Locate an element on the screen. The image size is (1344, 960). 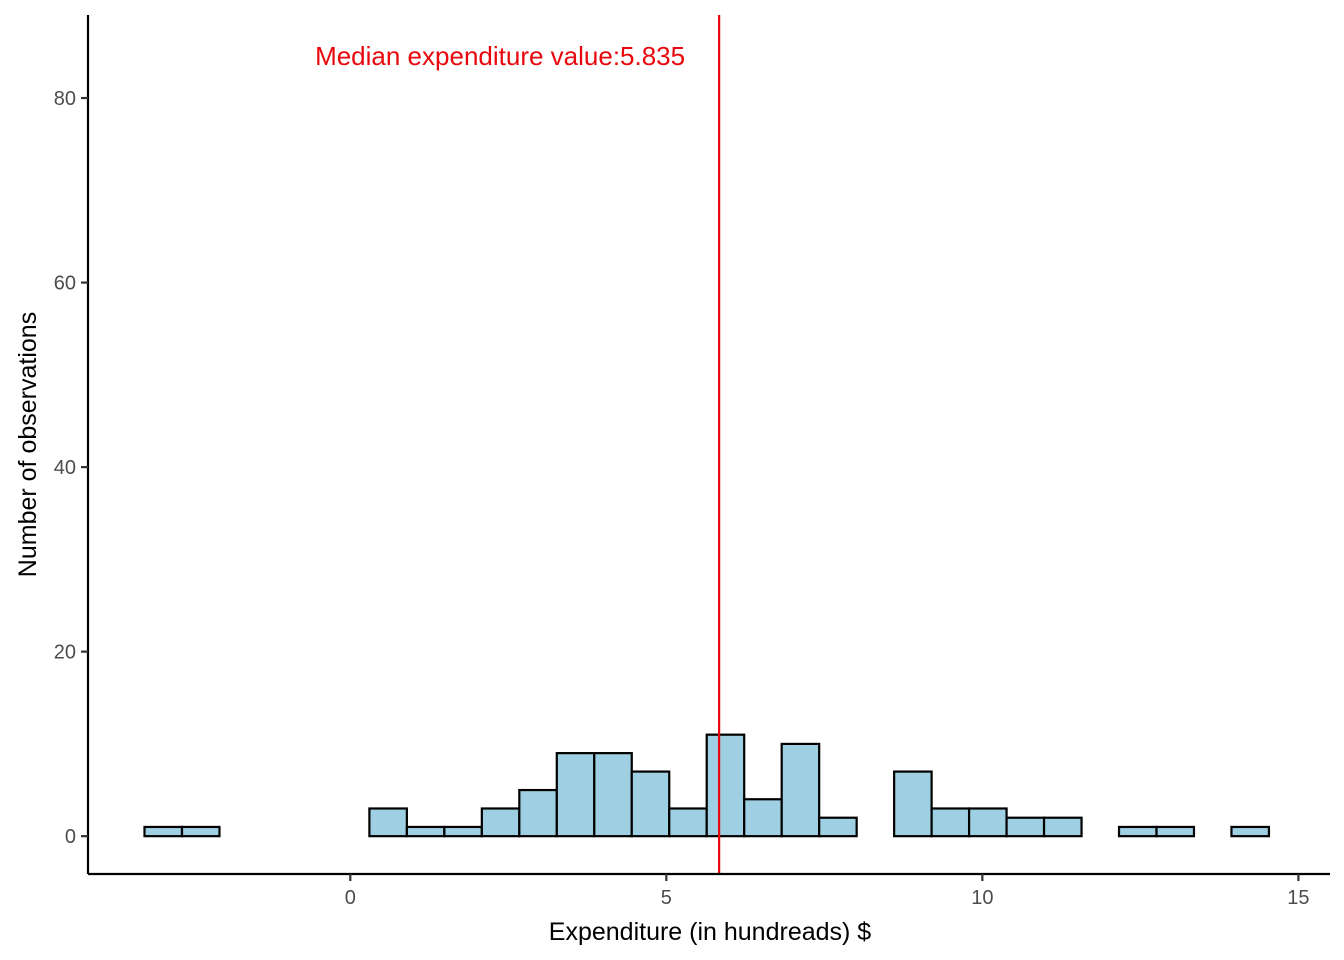
x-axis-ticks: 0 5 10 15 is located at coordinates (827, 891).